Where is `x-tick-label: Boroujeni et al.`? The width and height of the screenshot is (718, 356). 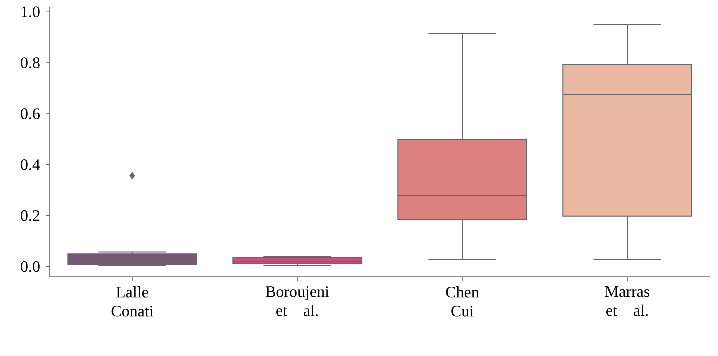 x-tick-label: Boroujeni et al. is located at coordinates (298, 301).